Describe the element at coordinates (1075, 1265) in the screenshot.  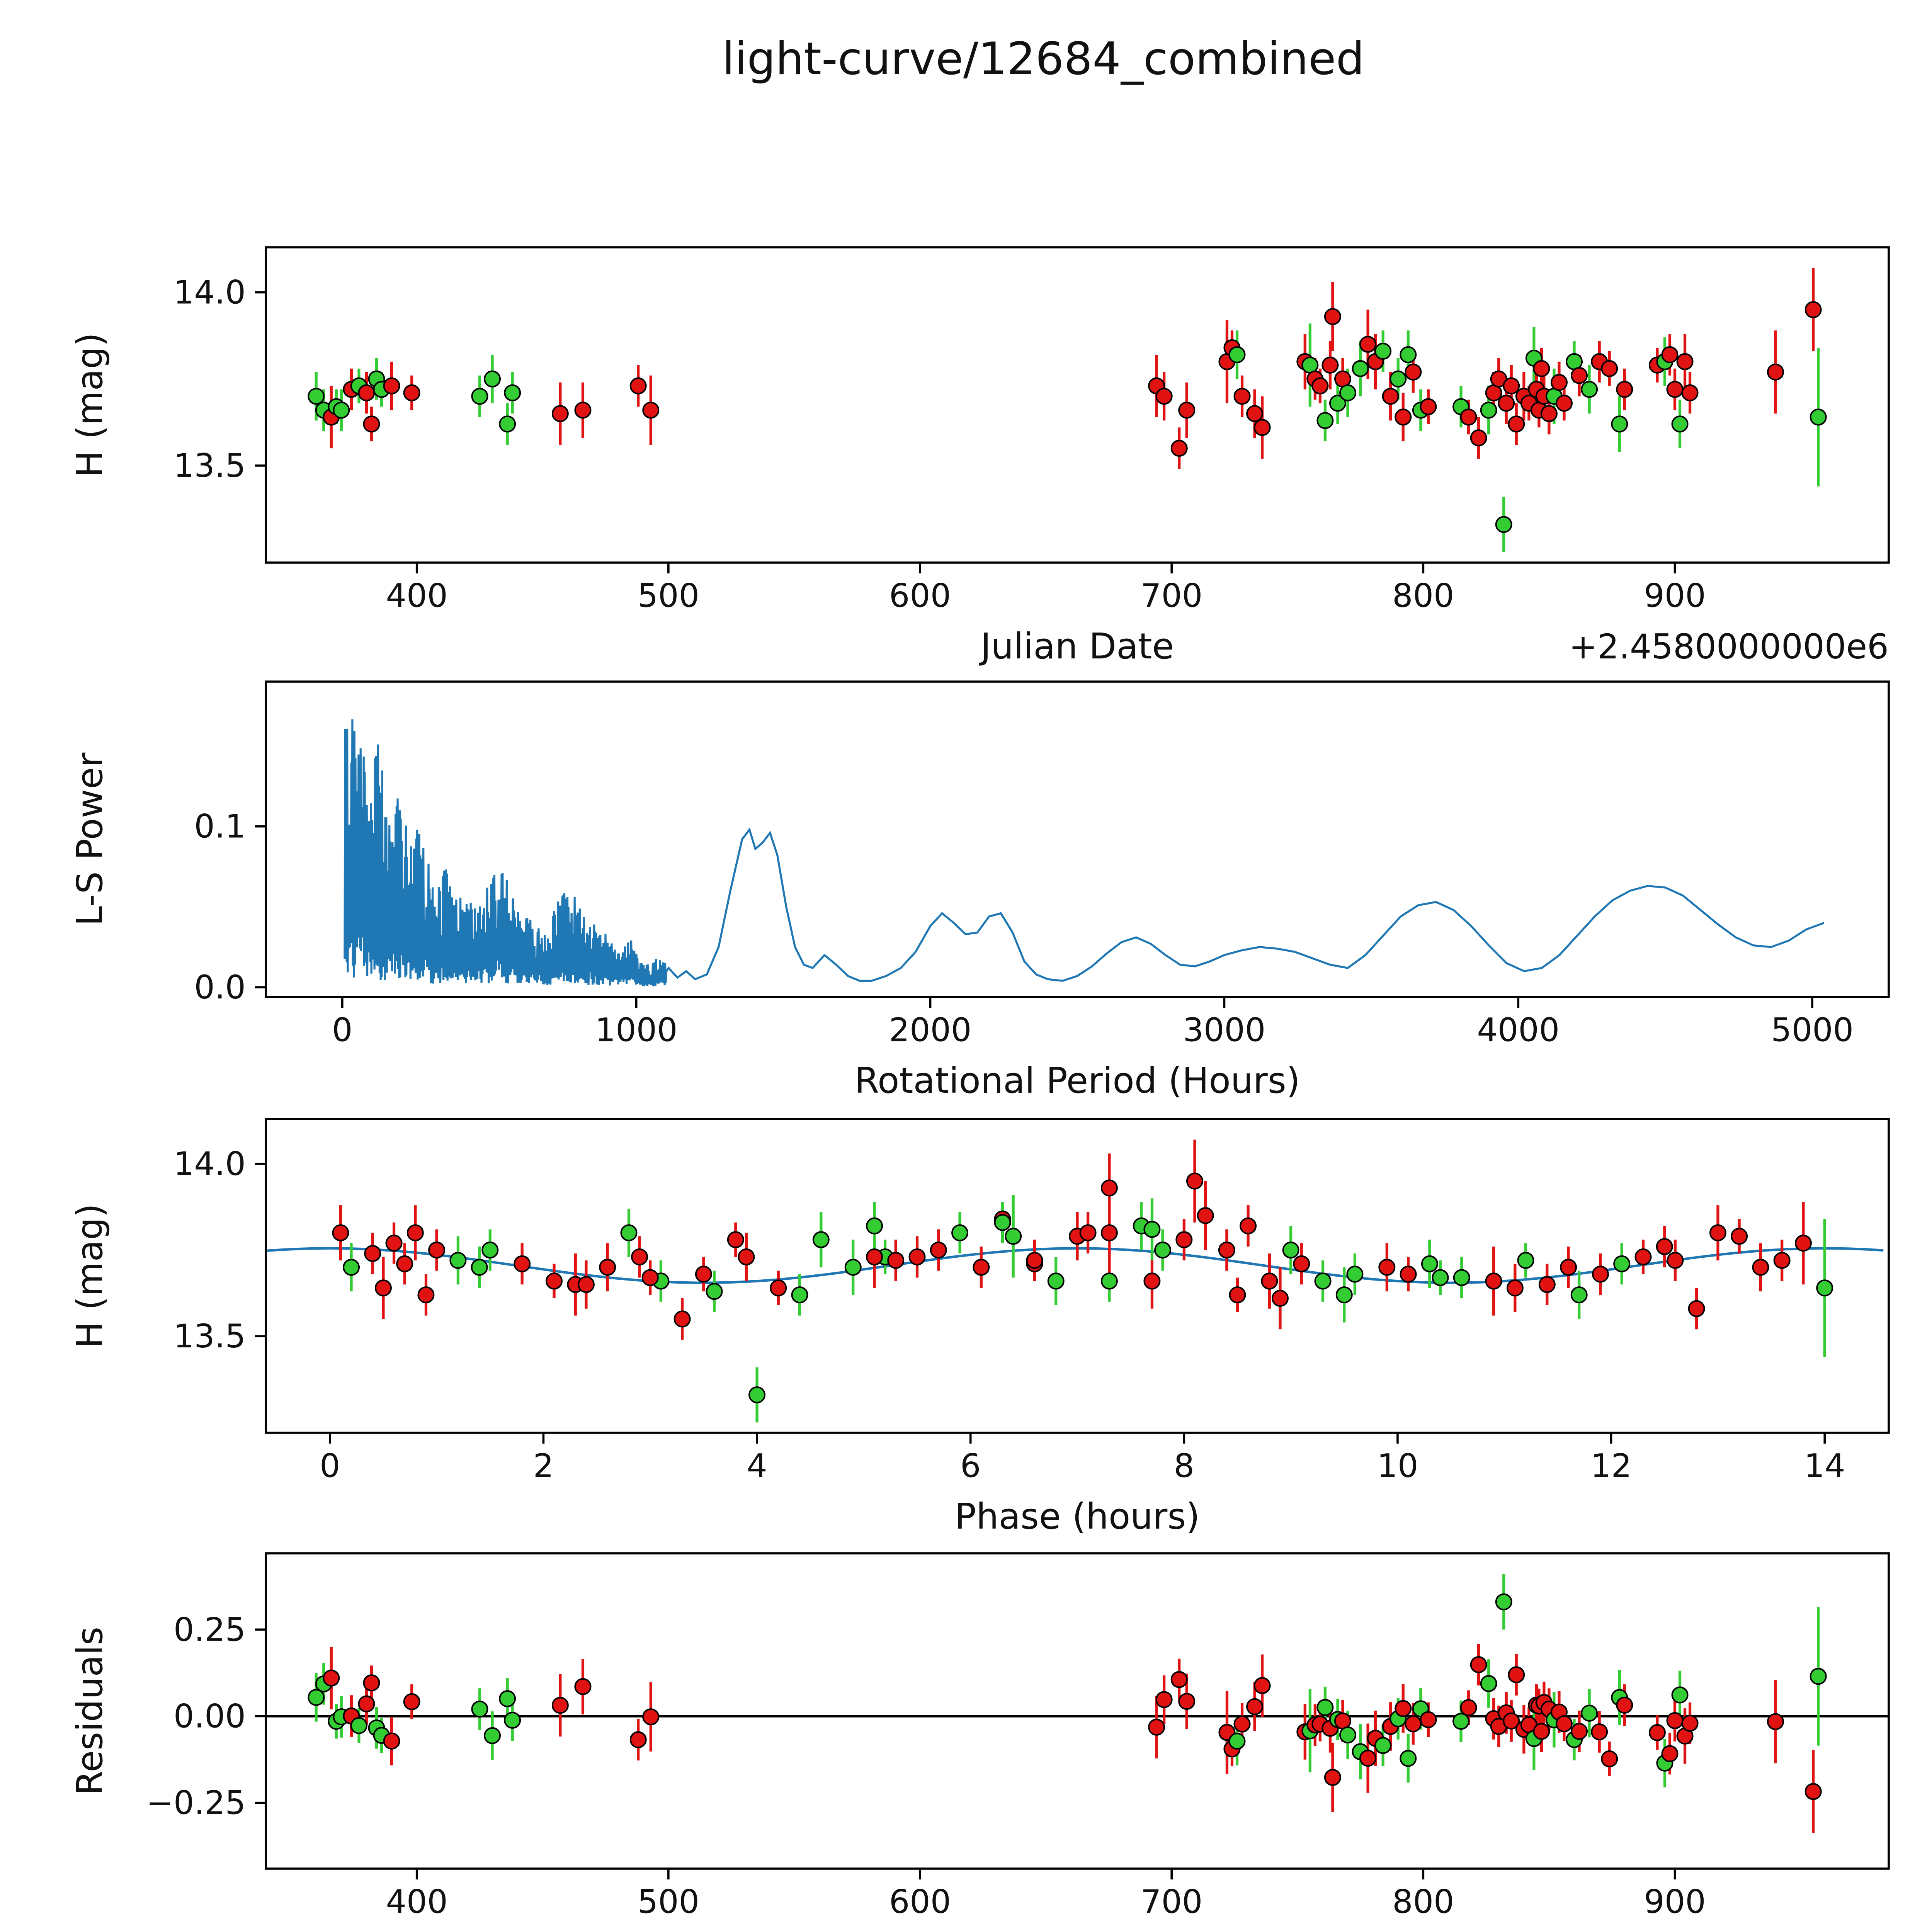
I see `model-curve` at that location.